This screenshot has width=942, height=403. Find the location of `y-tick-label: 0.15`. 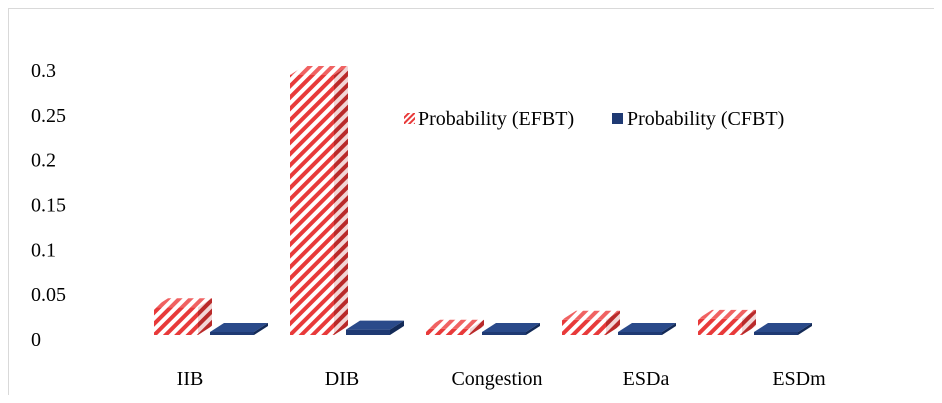

y-tick-label: 0.15 is located at coordinates (48, 206).